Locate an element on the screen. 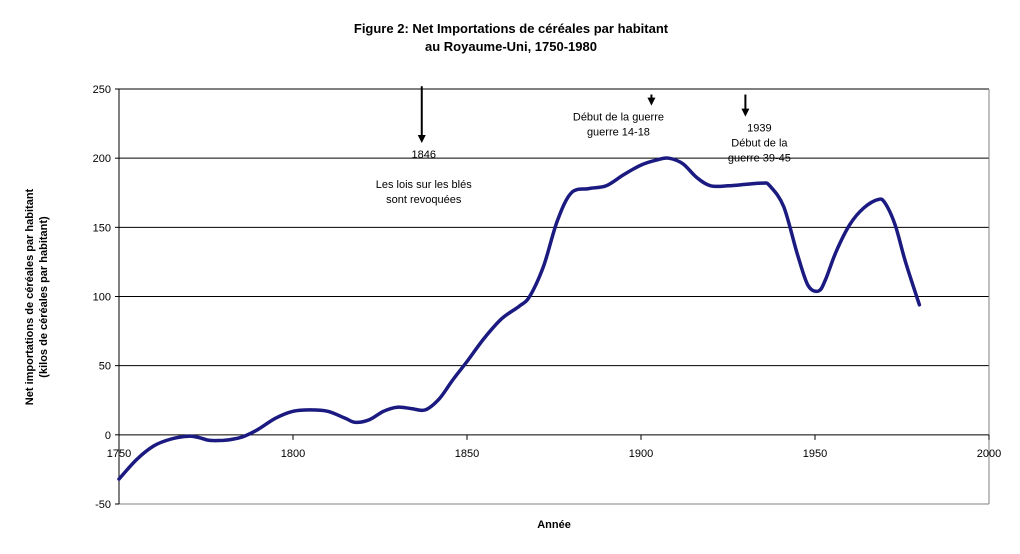 This screenshot has height=554, width=1020. x-tick-label-2000: 2000 is located at coordinates (989, 454).